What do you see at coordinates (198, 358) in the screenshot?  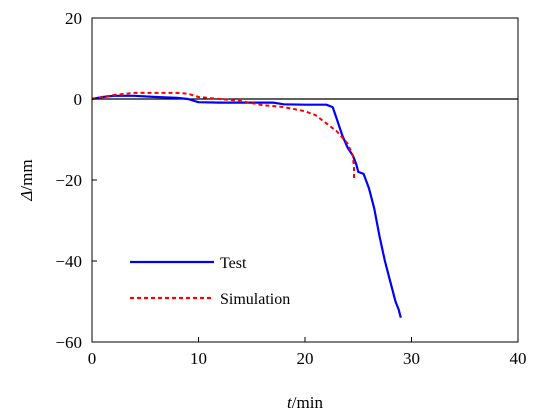 I see `x-tick-label: 10` at bounding box center [198, 358].